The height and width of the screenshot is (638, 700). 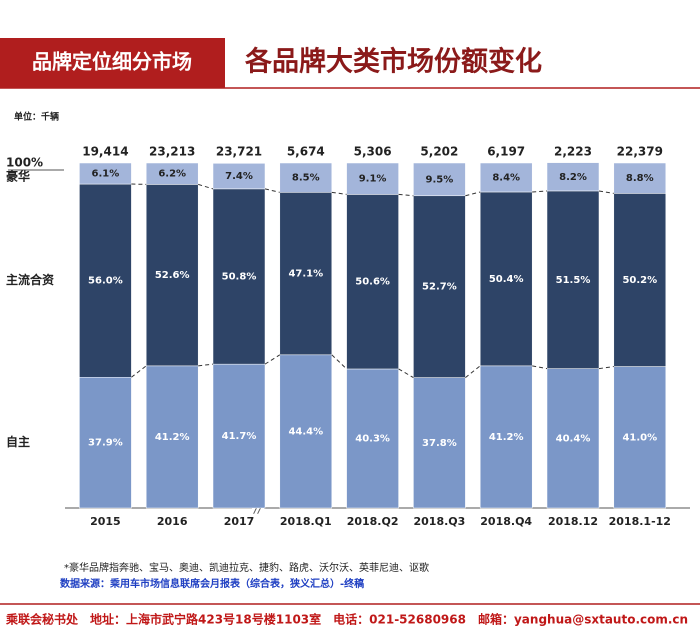 I want to click on segment-label: 8.2%, so click(x=573, y=177).